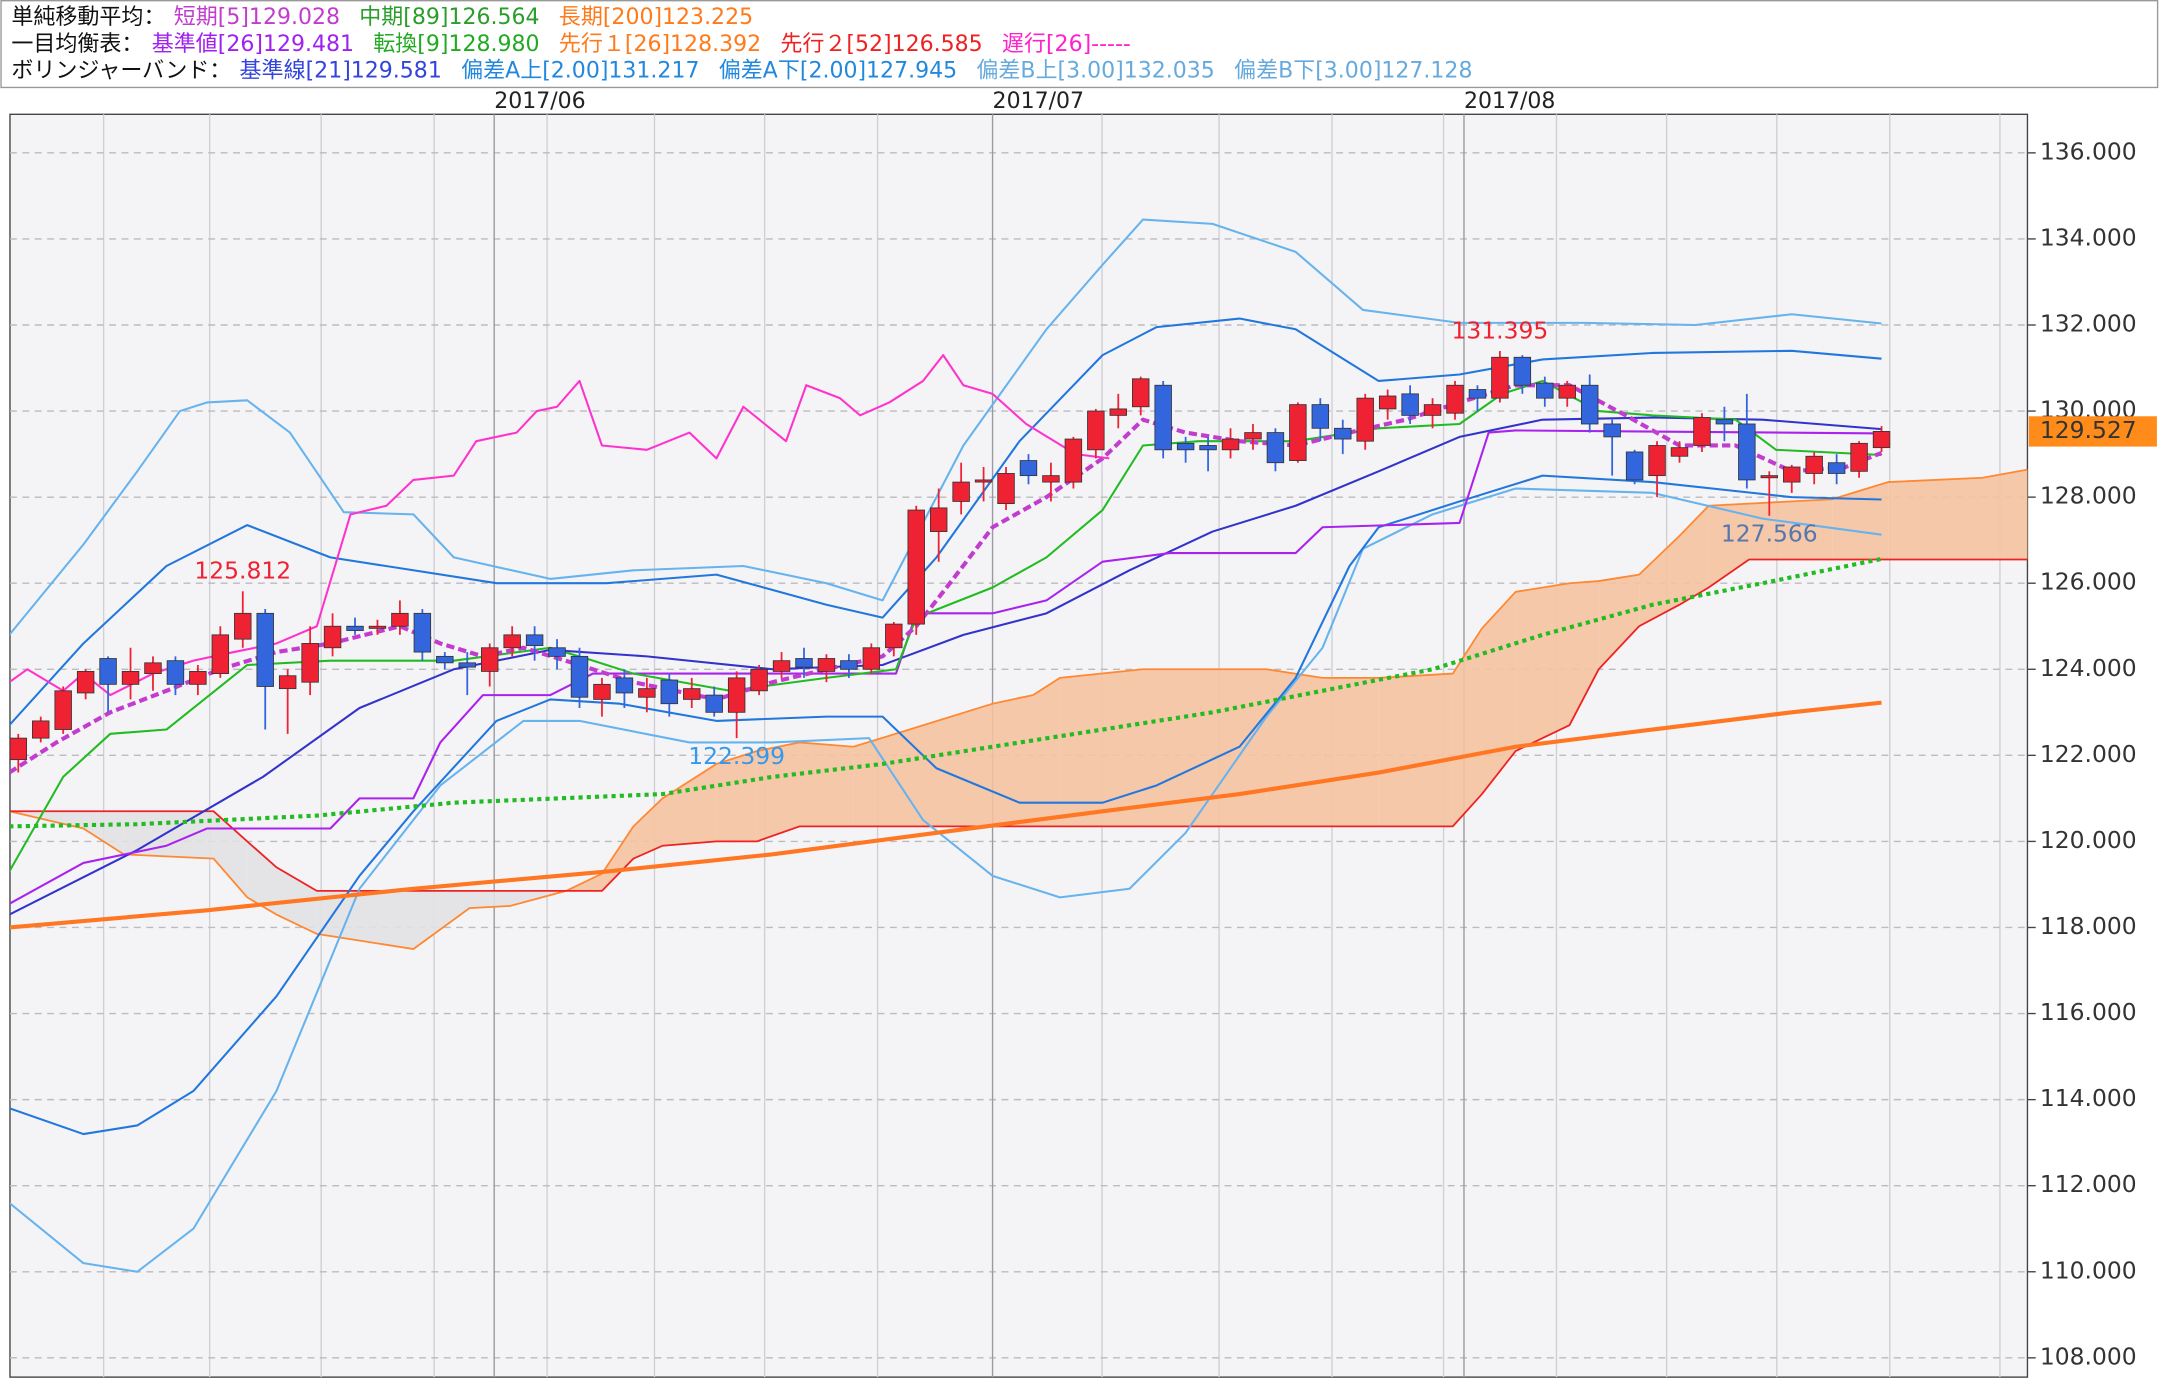 The image size is (2160, 1384). Describe the element at coordinates (1769, 534) in the screenshot. I see `annotation: 127.566` at that location.